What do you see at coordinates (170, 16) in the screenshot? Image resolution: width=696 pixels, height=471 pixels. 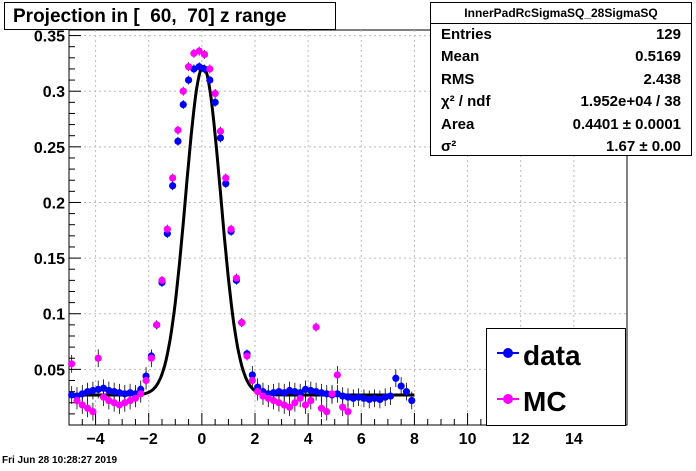 I see `chart-title: Projection in [ 60, 70] z range` at bounding box center [170, 16].